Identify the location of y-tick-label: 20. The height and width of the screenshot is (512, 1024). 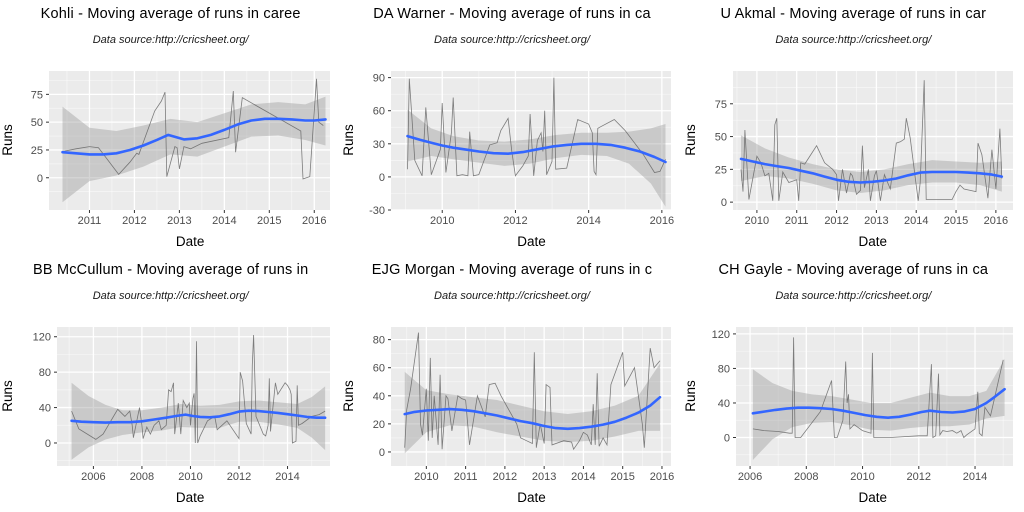
(379, 425).